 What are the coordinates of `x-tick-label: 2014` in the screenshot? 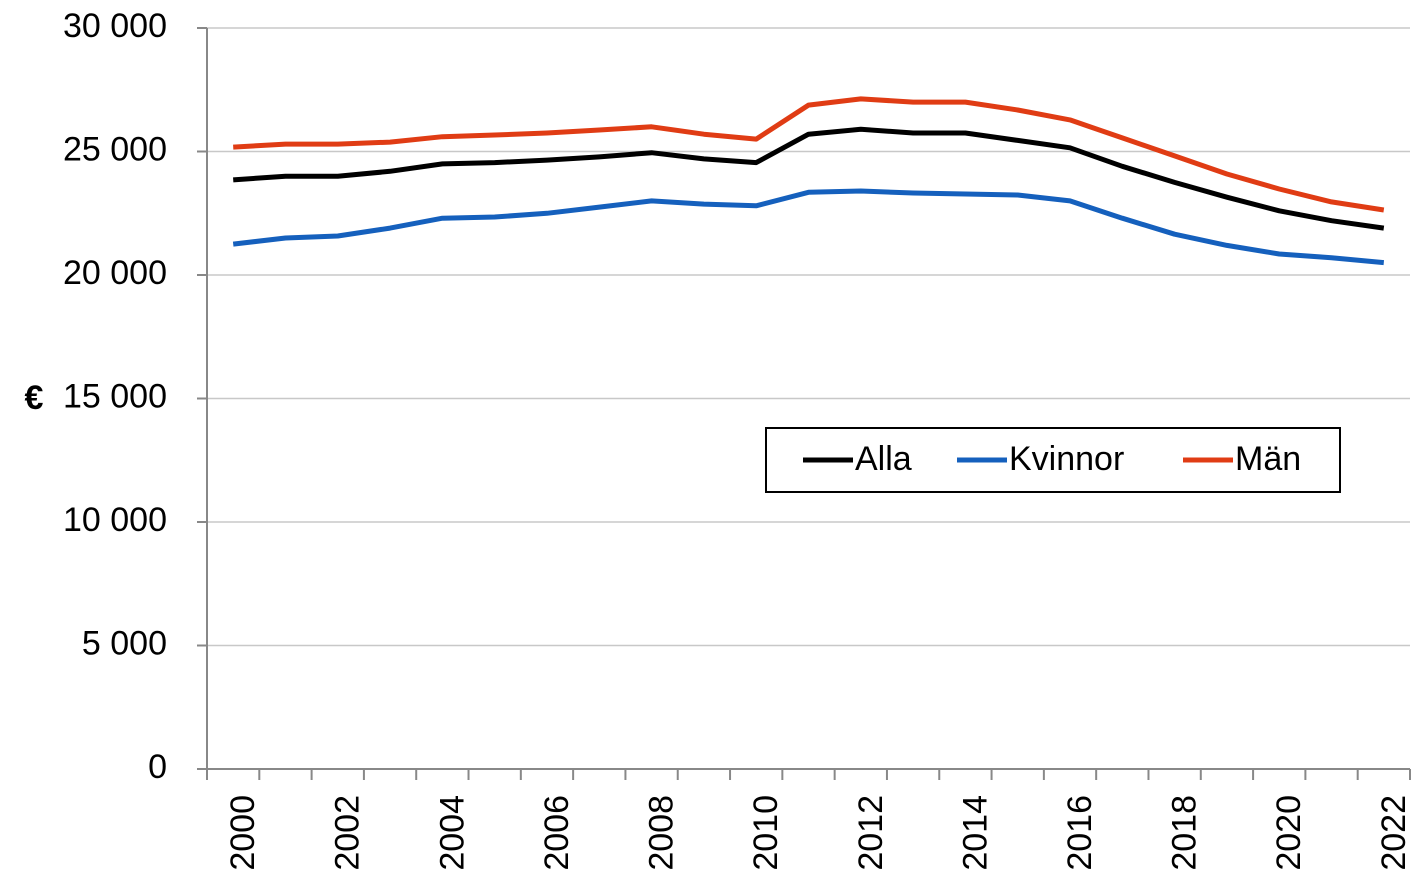 It's located at (975, 833).